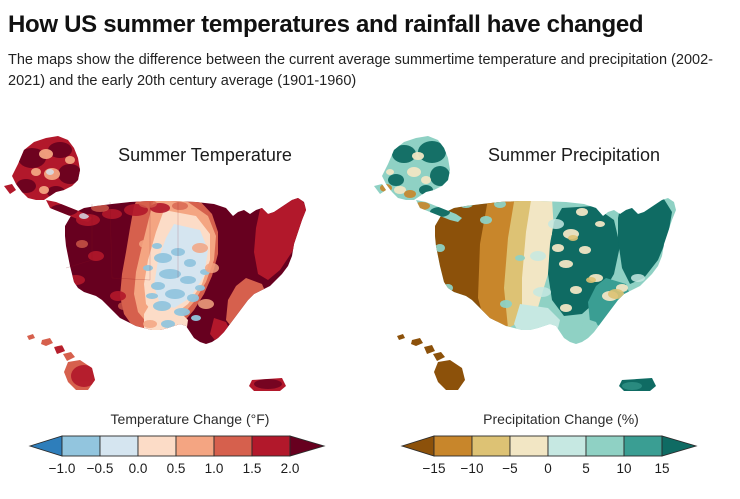 The image size is (740, 499). What do you see at coordinates (586, 468) in the screenshot?
I see `tick-p-4: 5` at bounding box center [586, 468].